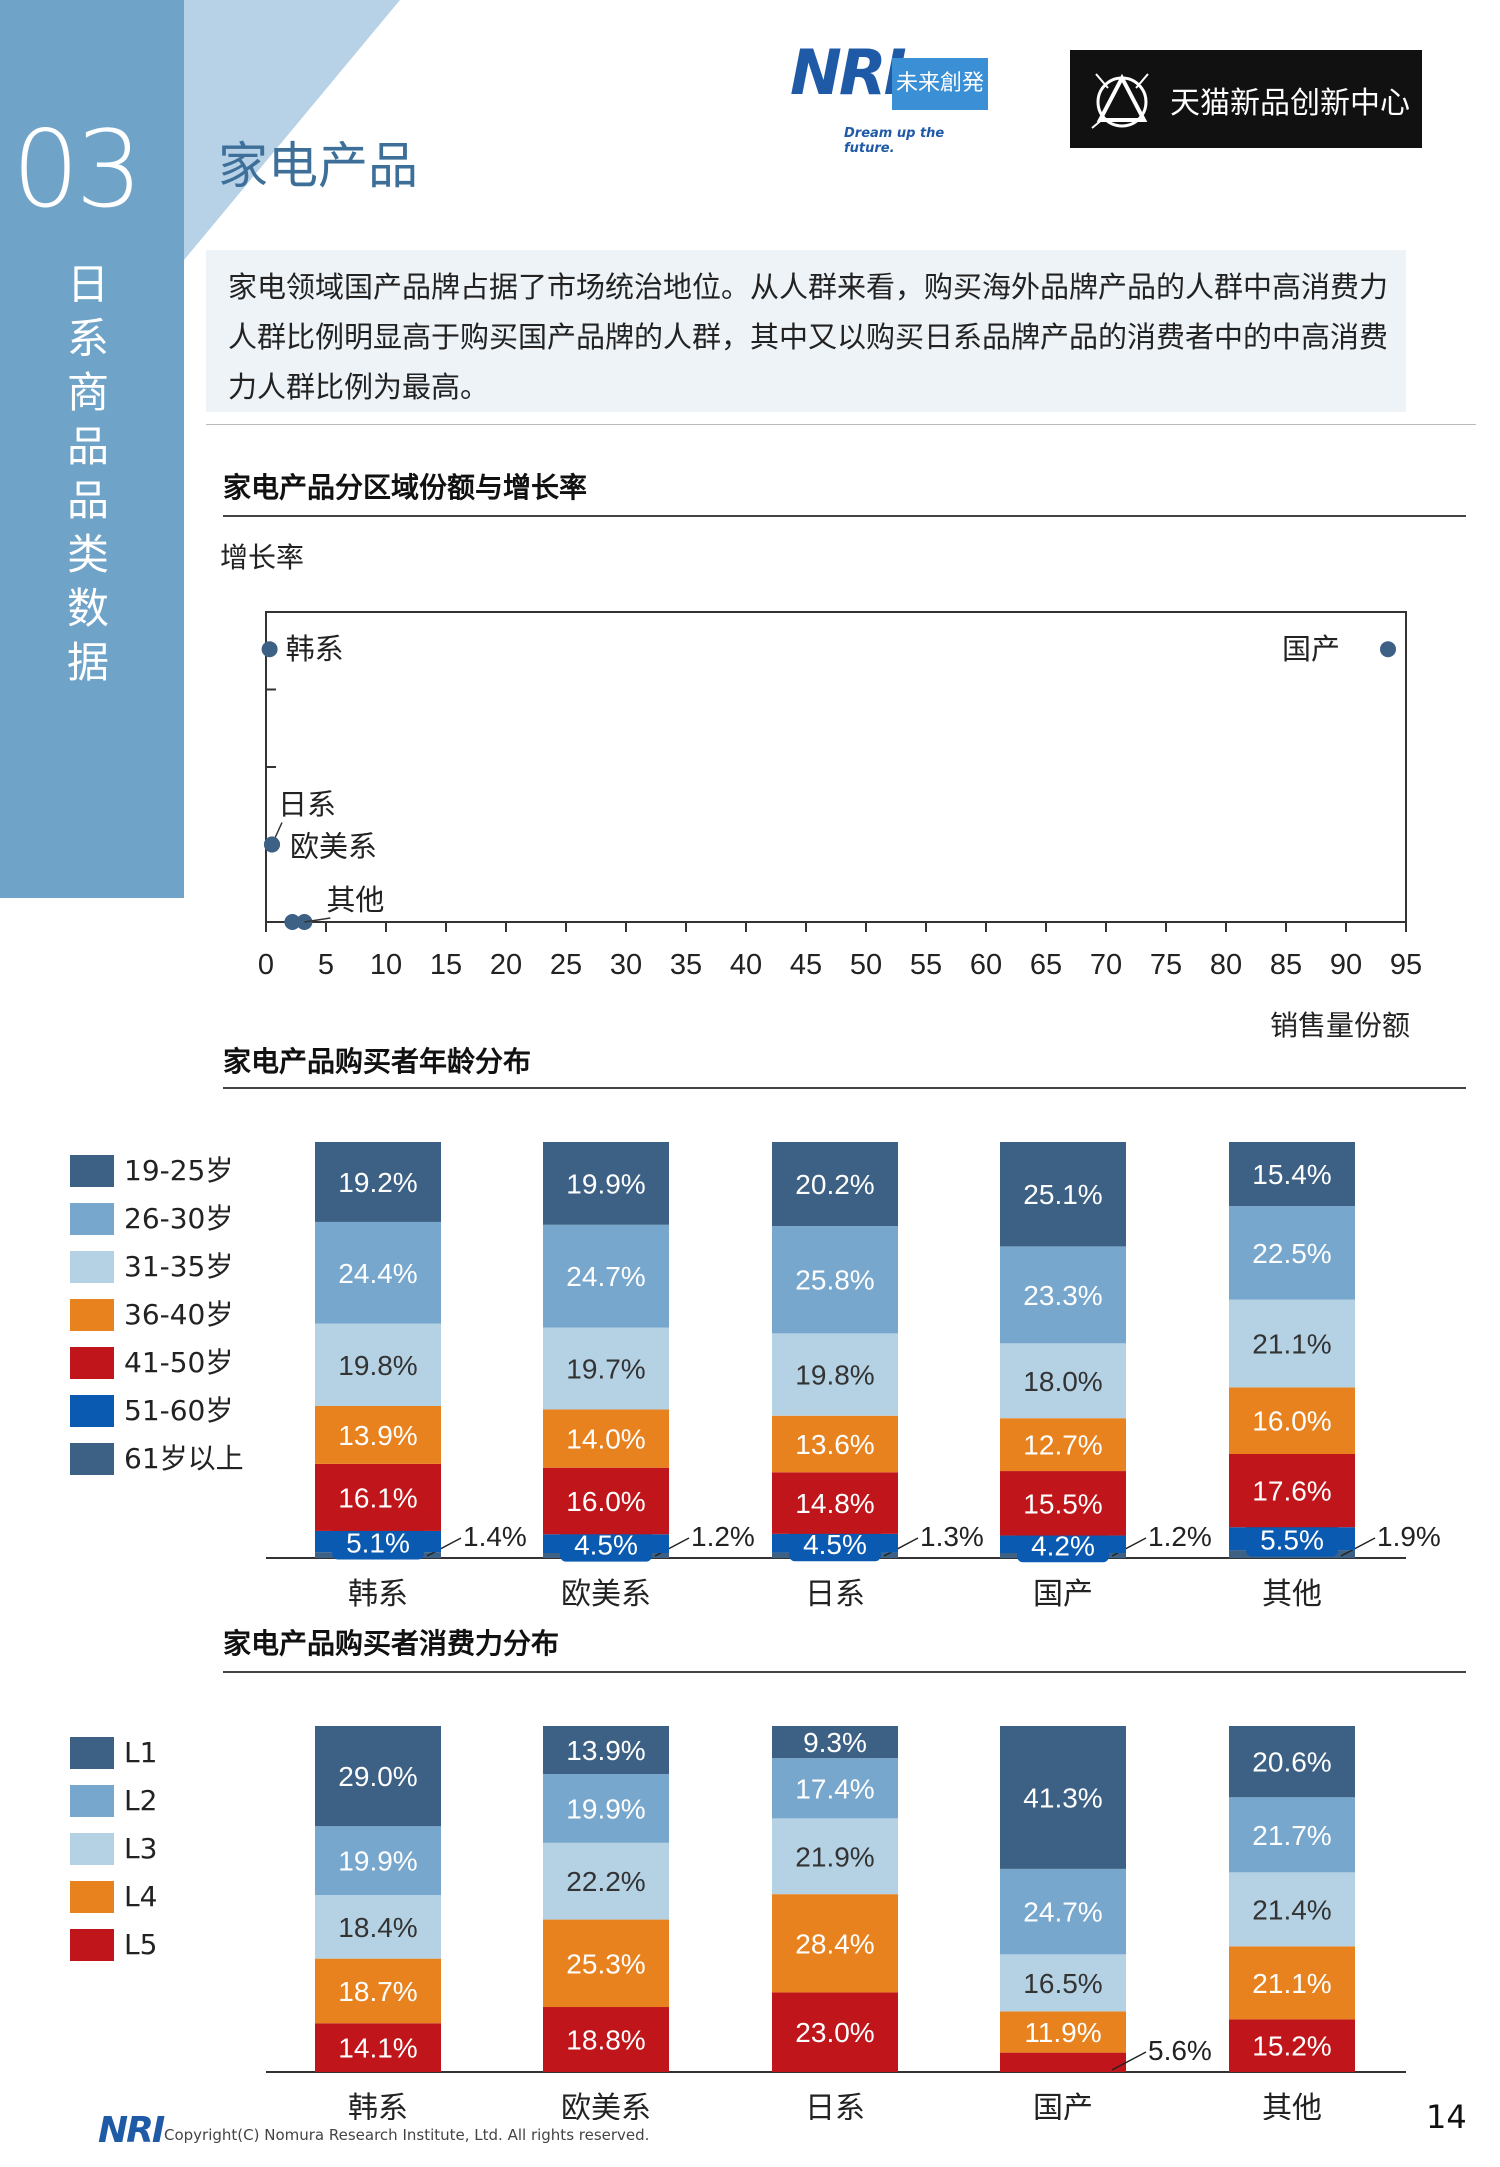 The width and height of the screenshot is (1500, 2167). What do you see at coordinates (1063, 2106) in the screenshot?
I see `category-label: 国产` at bounding box center [1063, 2106].